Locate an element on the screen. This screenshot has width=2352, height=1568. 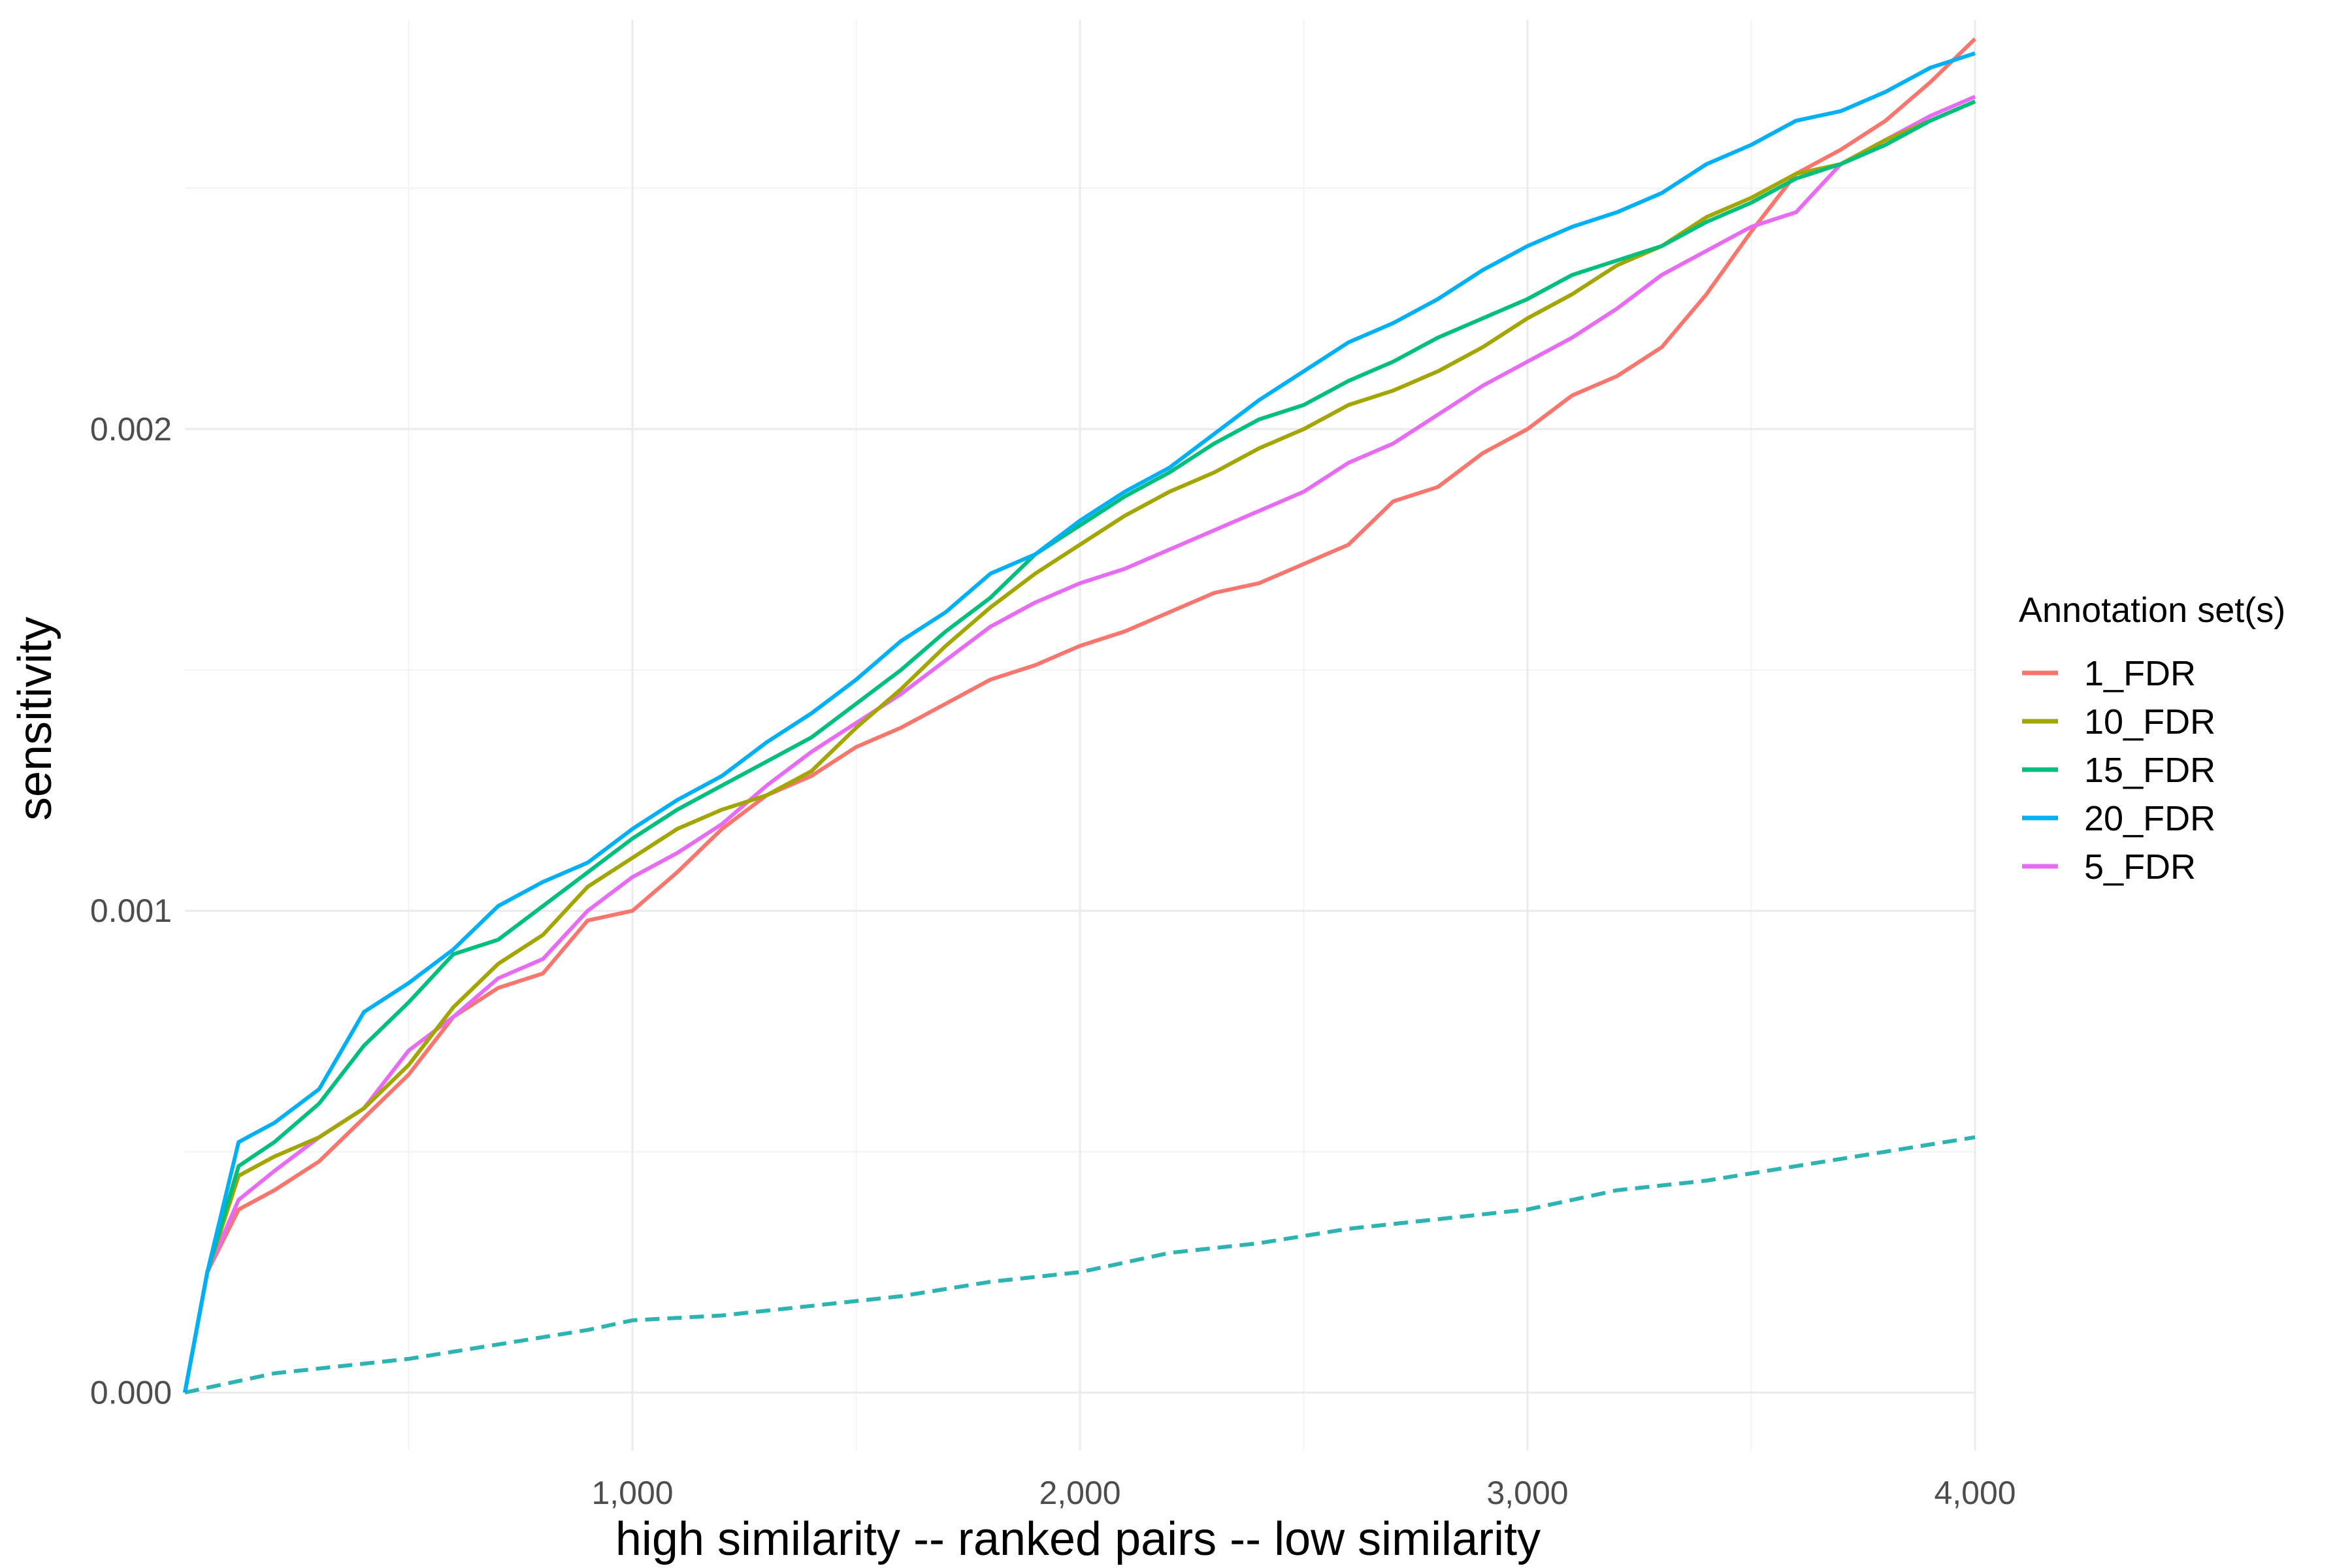
legend-label-5-fdr: 5_FDR is located at coordinates (2140, 867).